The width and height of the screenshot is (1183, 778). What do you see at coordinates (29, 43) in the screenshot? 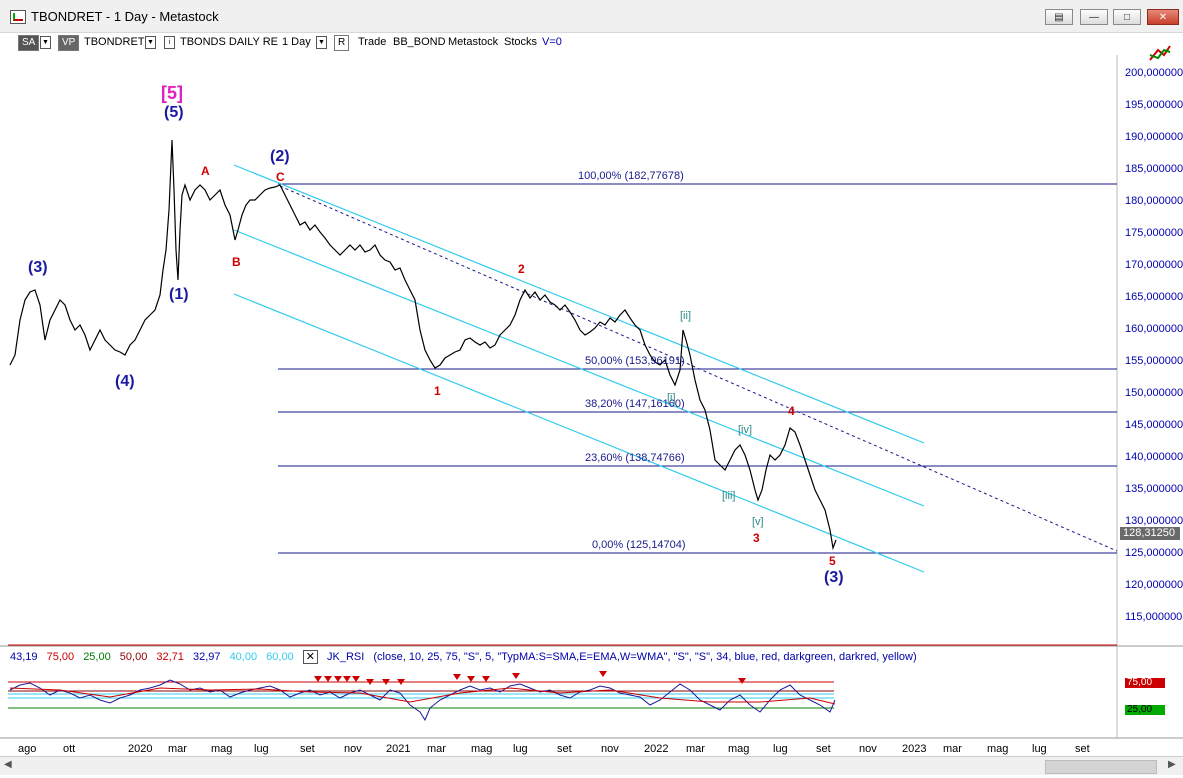
I see `sa-button: SA` at bounding box center [29, 43].